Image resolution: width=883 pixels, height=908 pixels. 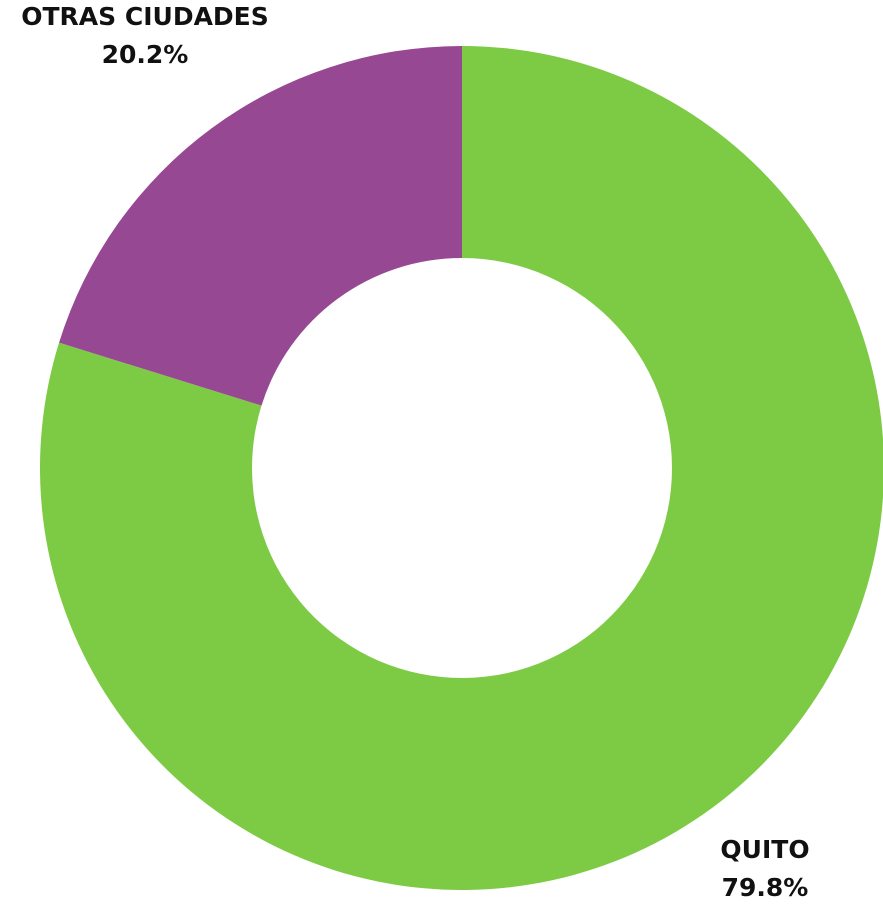 I want to click on slice-value-label: 79.8%, so click(x=765, y=887).